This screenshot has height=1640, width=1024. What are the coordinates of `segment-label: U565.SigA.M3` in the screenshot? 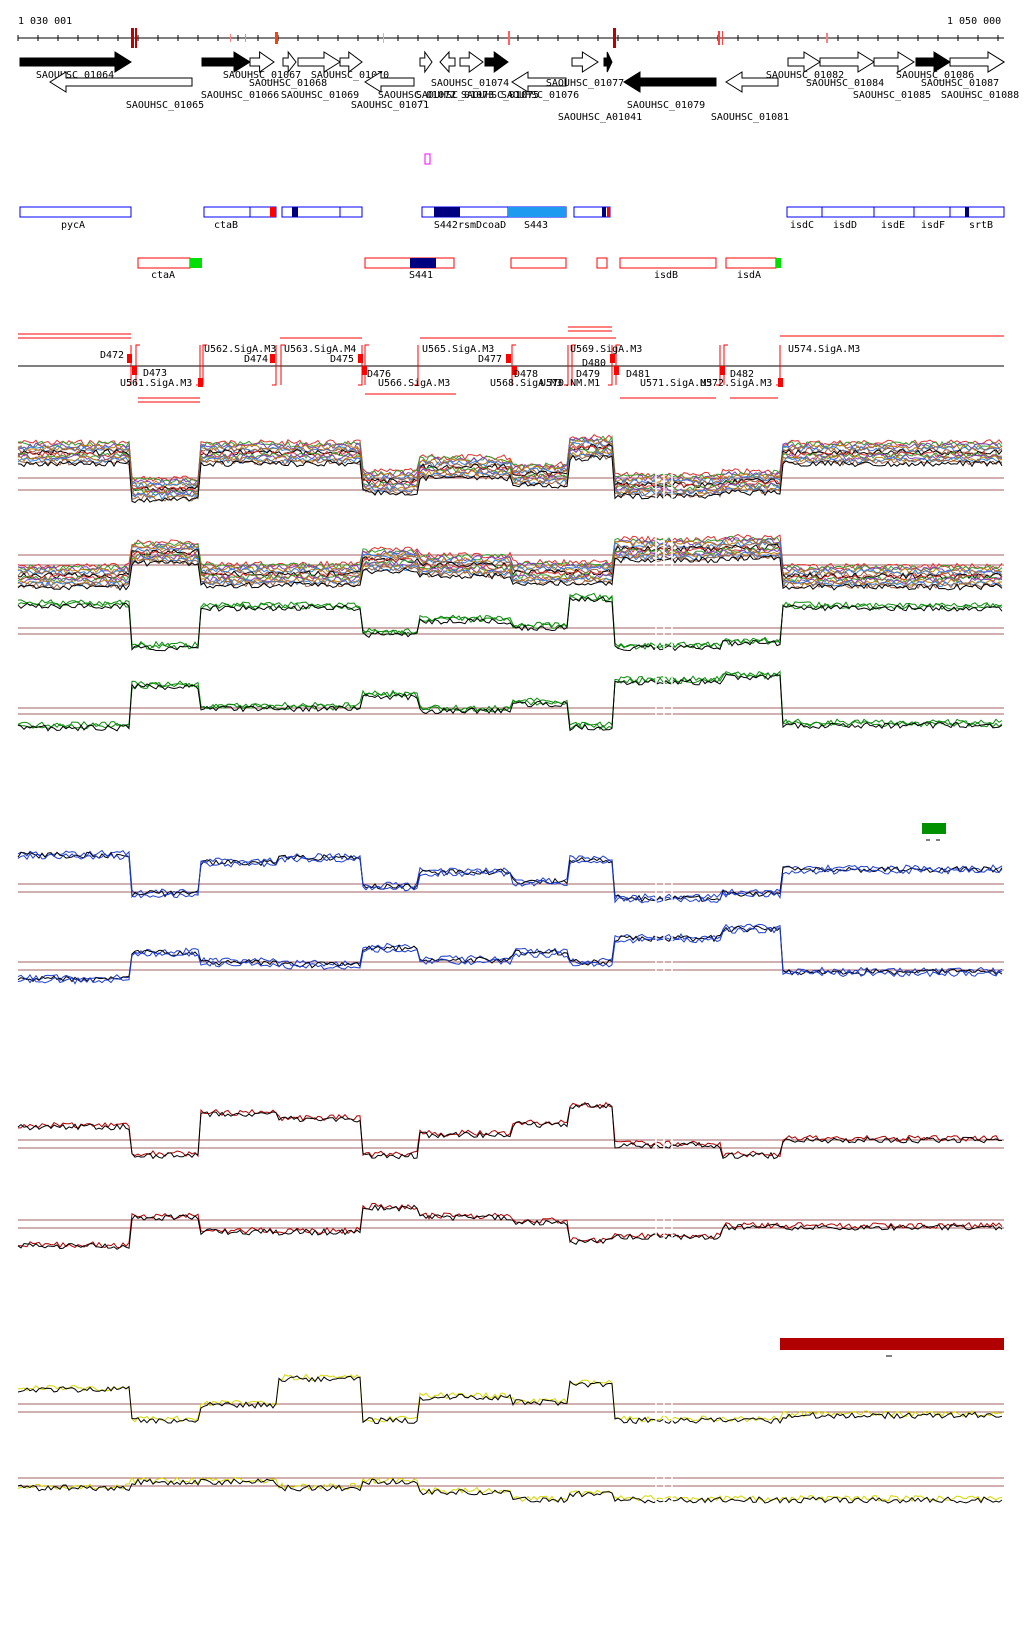 It's located at (458, 349).